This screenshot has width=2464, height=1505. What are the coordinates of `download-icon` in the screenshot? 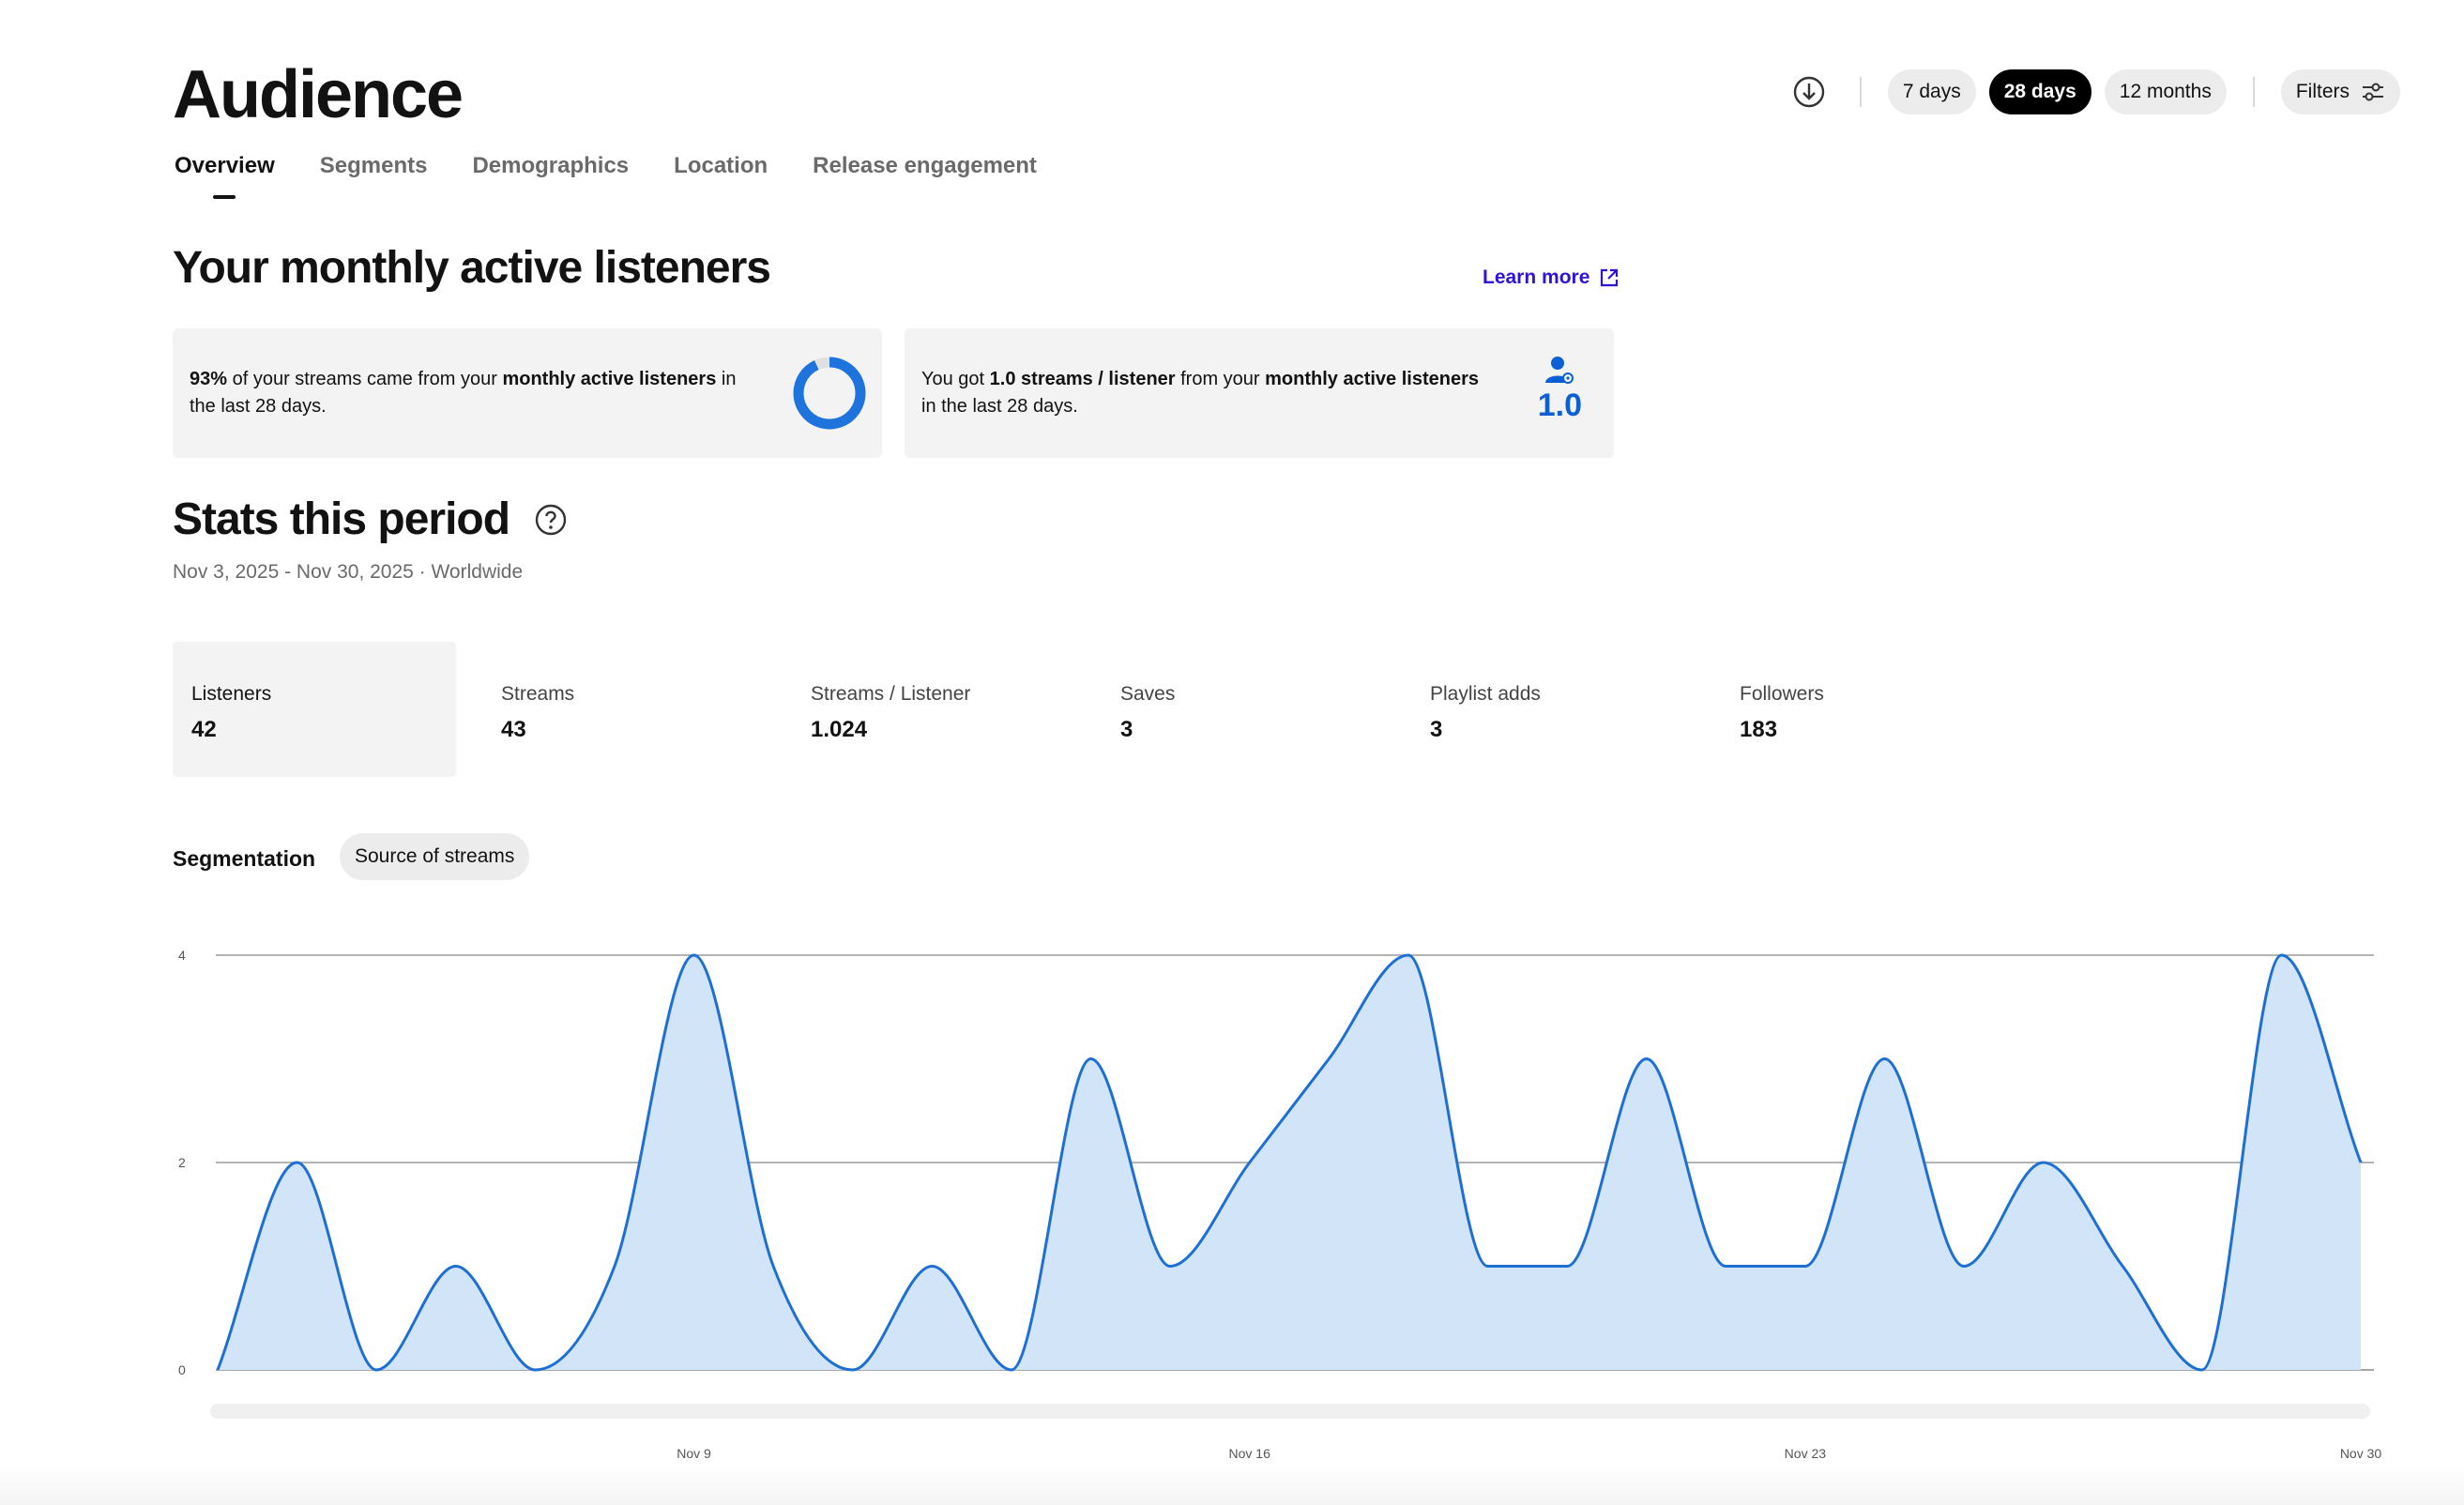 It's located at (1809, 92).